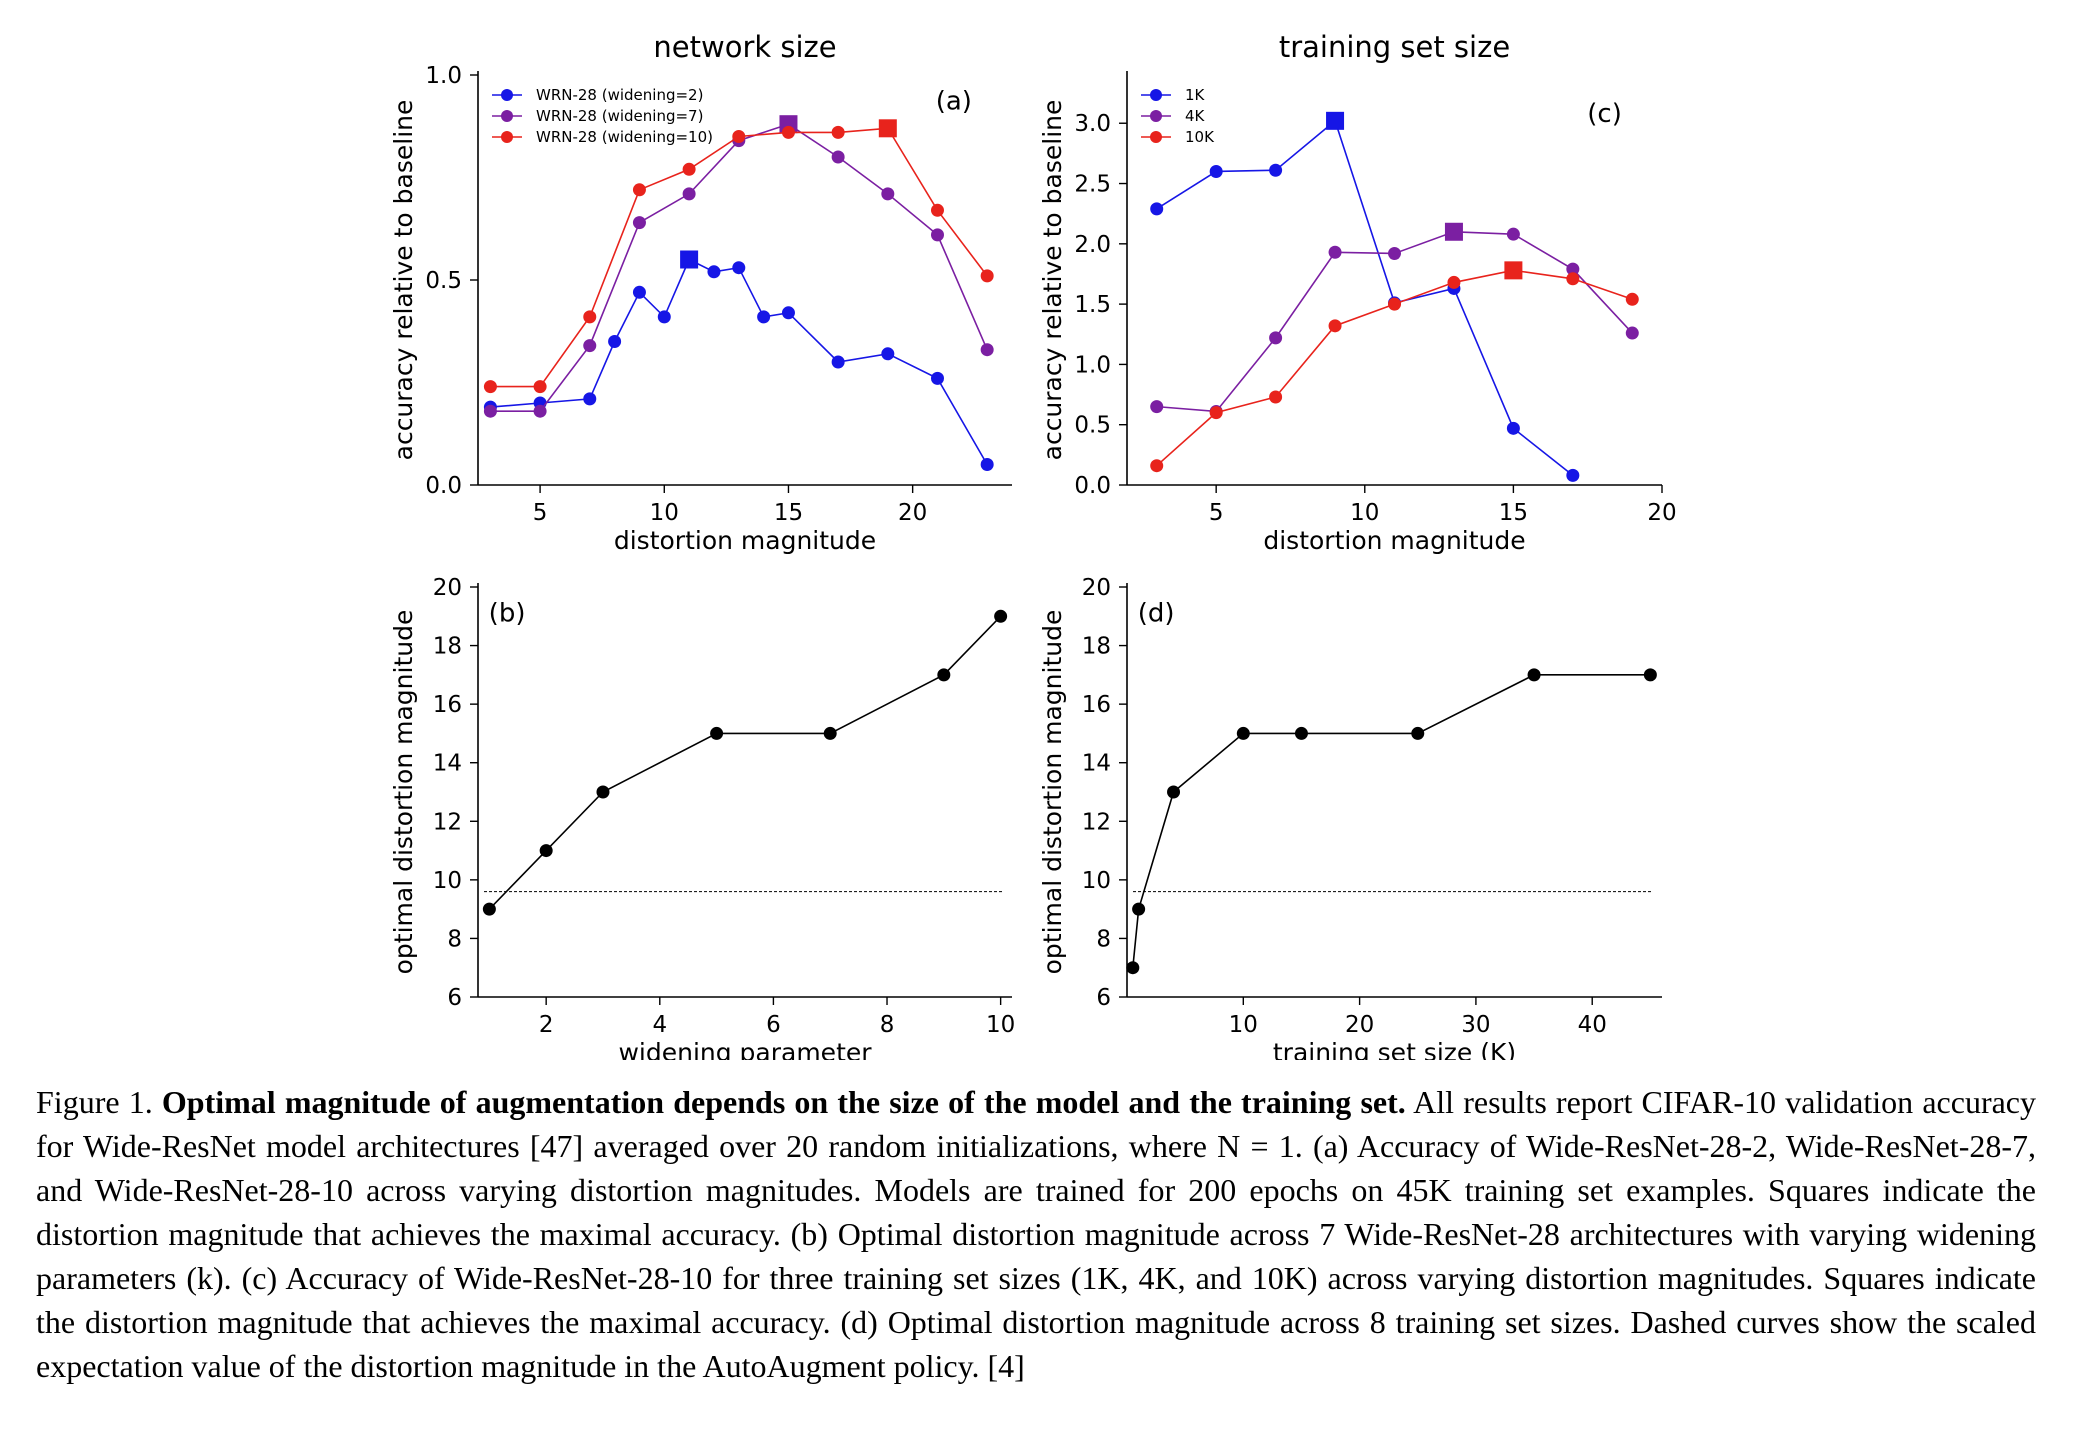 This screenshot has height=1436, width=2077. I want to click on y-tick-label: 12, so click(1096, 822).